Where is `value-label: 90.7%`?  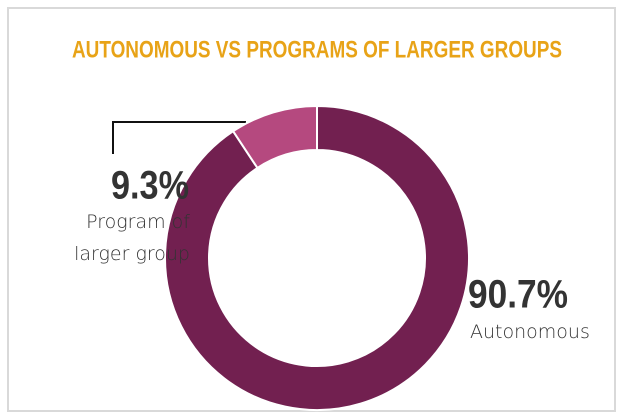
value-label: 90.7% is located at coordinates (518, 295).